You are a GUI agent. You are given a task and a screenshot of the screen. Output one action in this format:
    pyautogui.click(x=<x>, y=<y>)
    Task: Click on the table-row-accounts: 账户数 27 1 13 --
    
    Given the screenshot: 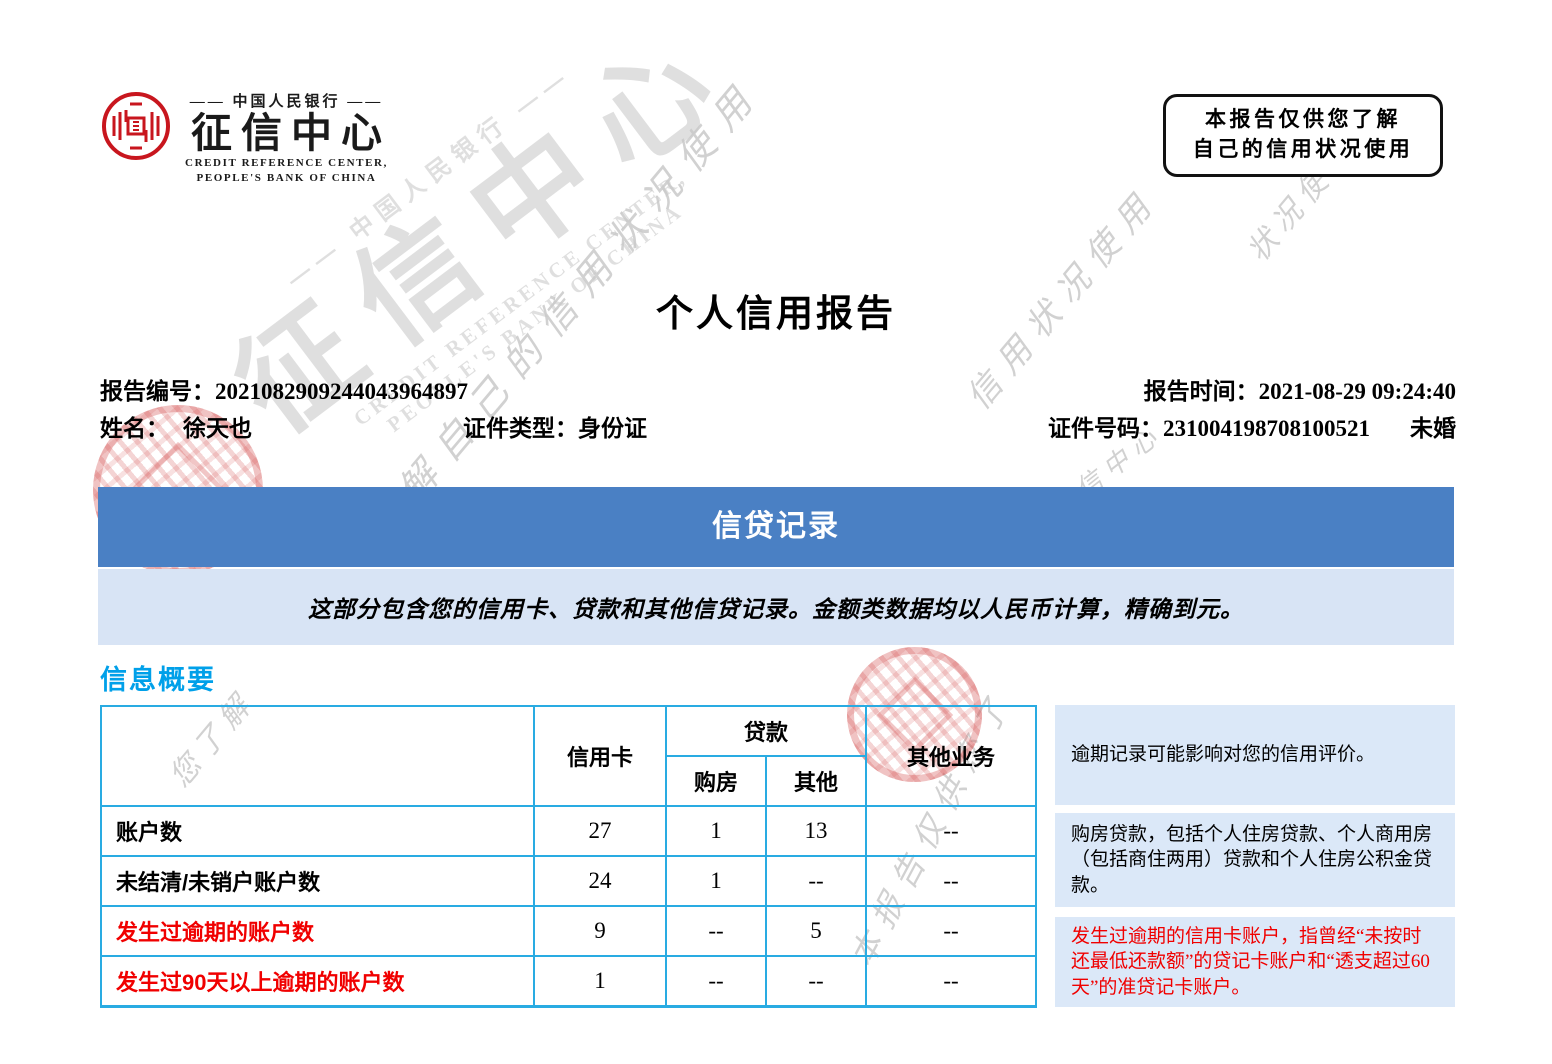 What is the action you would take?
    pyautogui.click(x=568, y=831)
    